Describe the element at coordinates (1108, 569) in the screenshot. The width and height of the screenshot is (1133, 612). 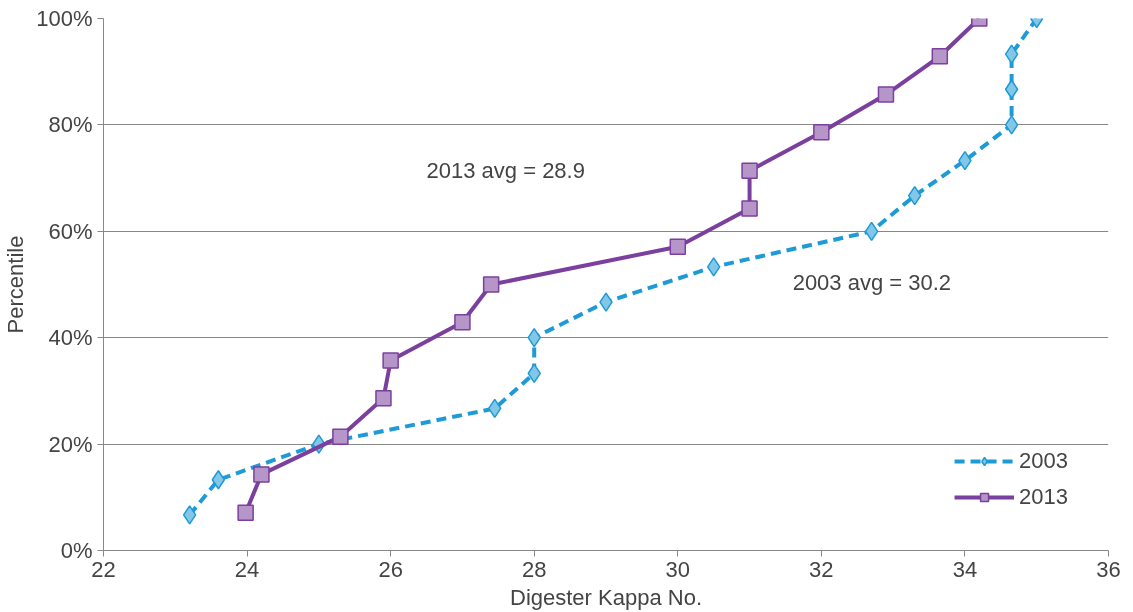
I see `x-tick-label: 36` at that location.